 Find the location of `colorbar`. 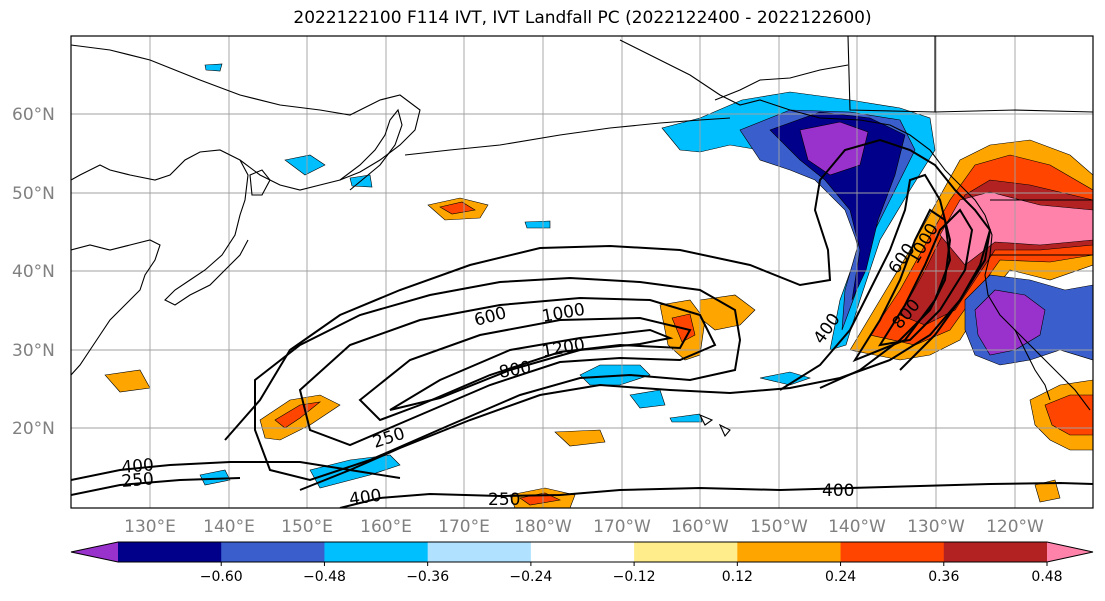

colorbar is located at coordinates (582, 552).